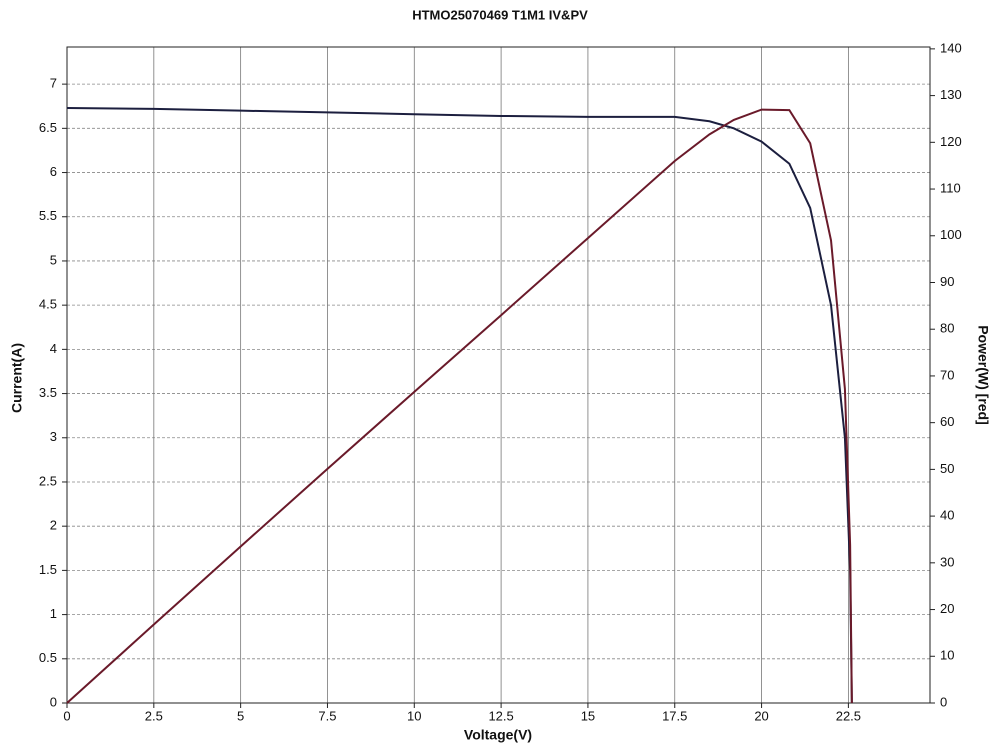 This screenshot has width=1000, height=753. I want to click on x-tick-label: 12.5, so click(500, 715).